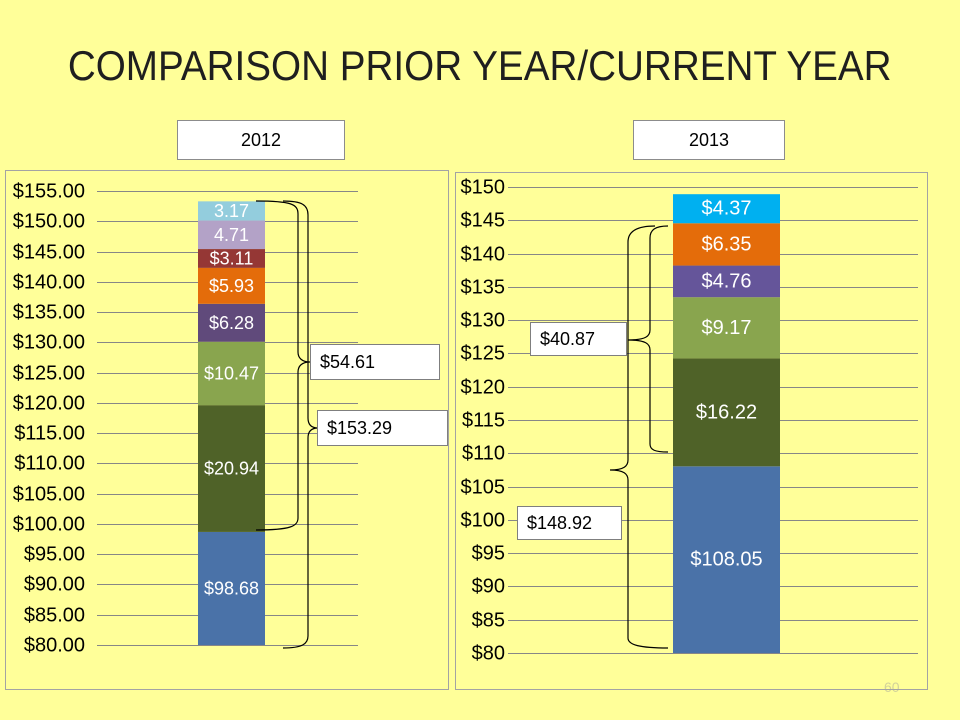 This screenshot has height=720, width=960. What do you see at coordinates (488, 587) in the screenshot?
I see `y-tick-label: $90` at bounding box center [488, 587].